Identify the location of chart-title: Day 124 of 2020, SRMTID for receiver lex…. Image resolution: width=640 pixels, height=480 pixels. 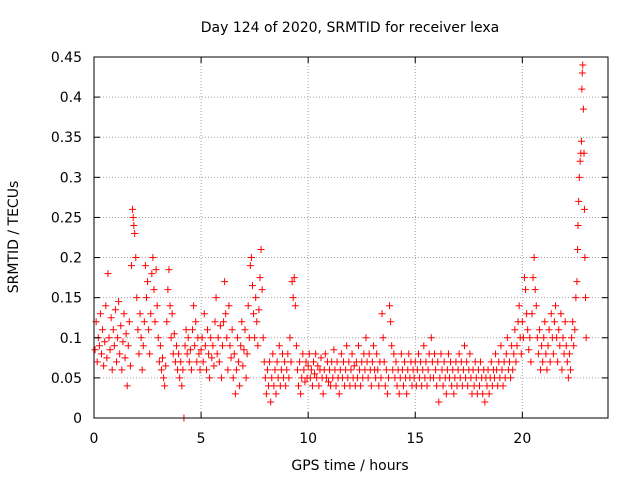
(350, 28).